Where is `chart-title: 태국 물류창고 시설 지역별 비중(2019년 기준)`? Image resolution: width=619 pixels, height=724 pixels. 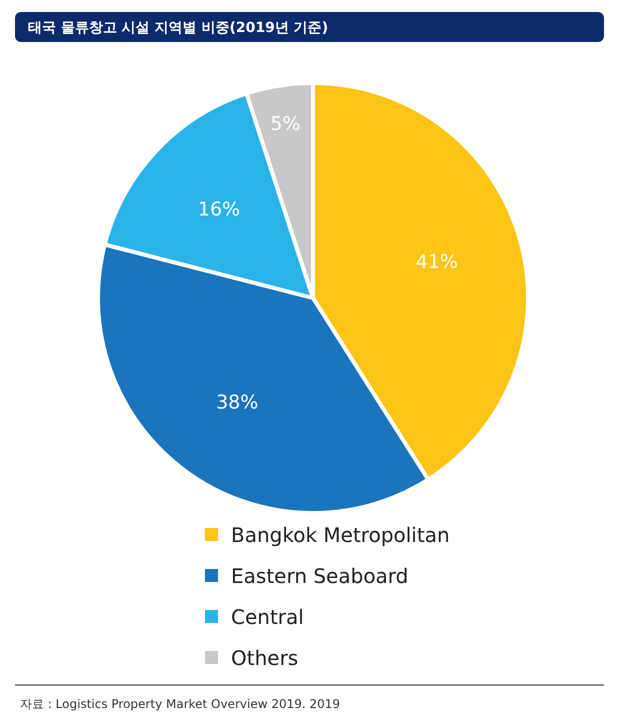 chart-title: 태국 물류창고 시설 지역별 비중(2019년 기준) is located at coordinates (178, 28).